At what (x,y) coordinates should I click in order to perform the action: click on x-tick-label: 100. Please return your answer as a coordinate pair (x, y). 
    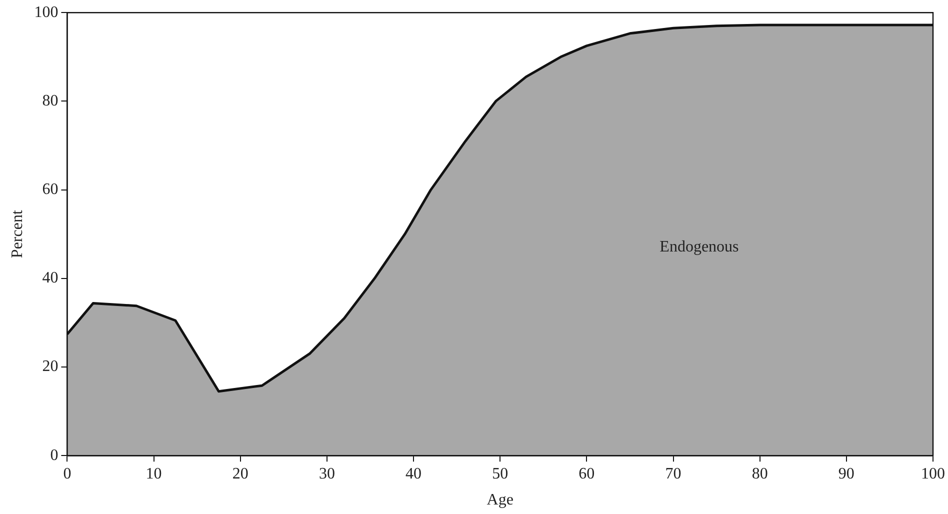
    Looking at the image, I should click on (933, 473).